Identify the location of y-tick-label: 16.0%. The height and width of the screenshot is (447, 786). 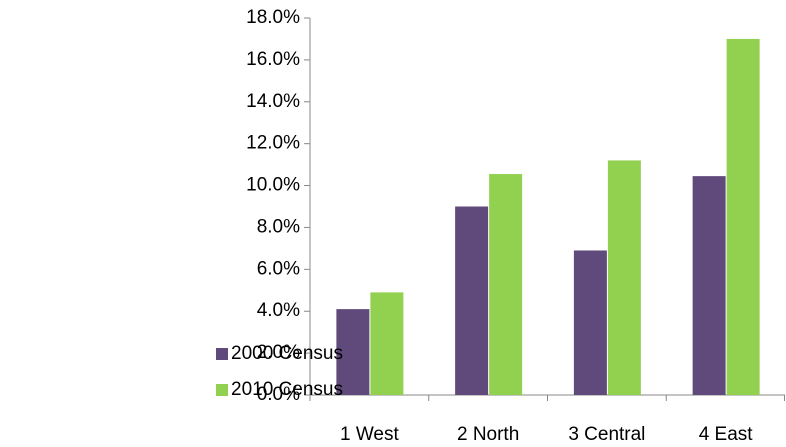
(273, 59).